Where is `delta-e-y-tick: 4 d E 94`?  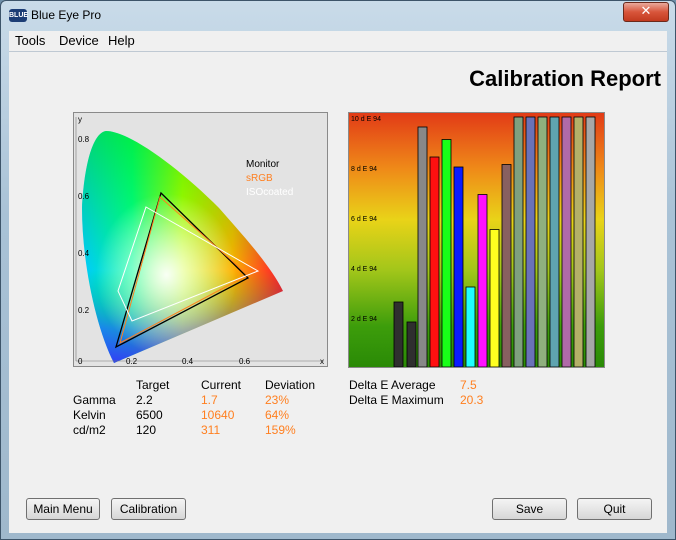
delta-e-y-tick: 4 d E 94 is located at coordinates (364, 269).